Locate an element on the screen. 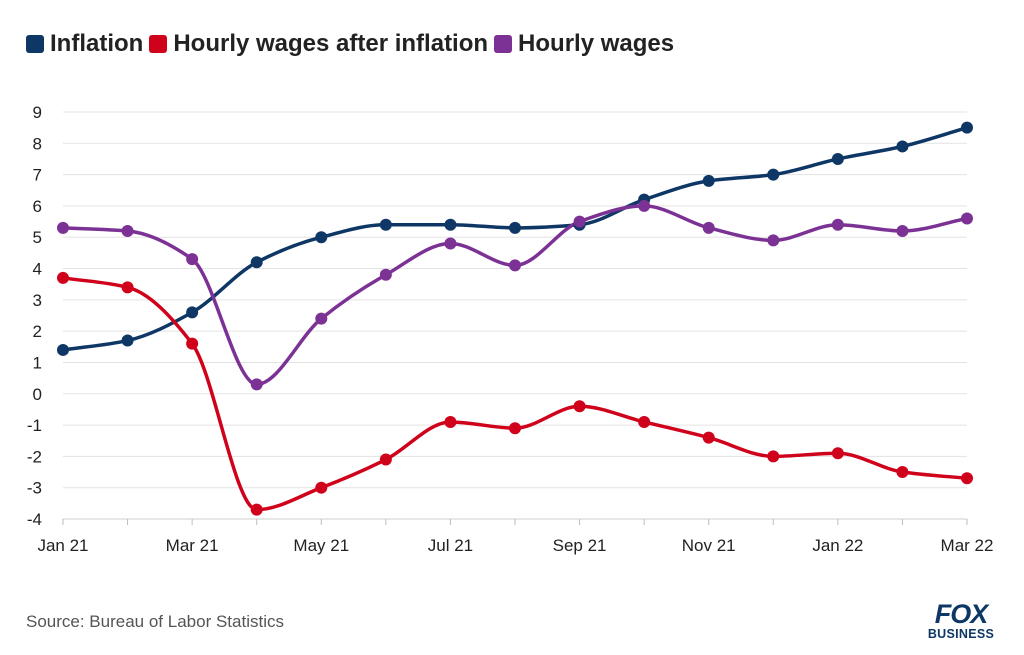 This screenshot has height=655, width=1024. logo-line2: BUSINESS is located at coordinates (961, 634).